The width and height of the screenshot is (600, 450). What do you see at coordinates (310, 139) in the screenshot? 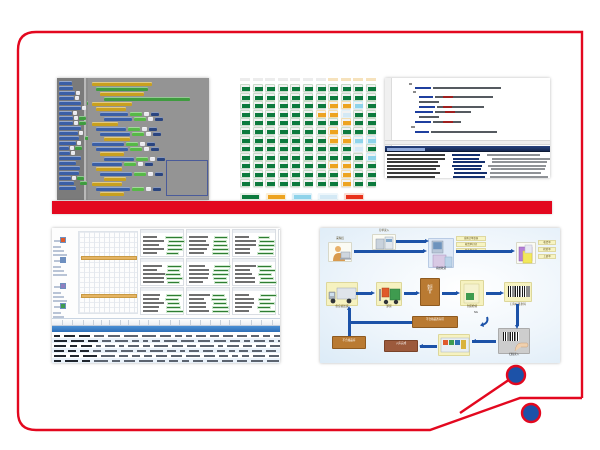
I see `equipment-status-grid` at bounding box center [310, 139].